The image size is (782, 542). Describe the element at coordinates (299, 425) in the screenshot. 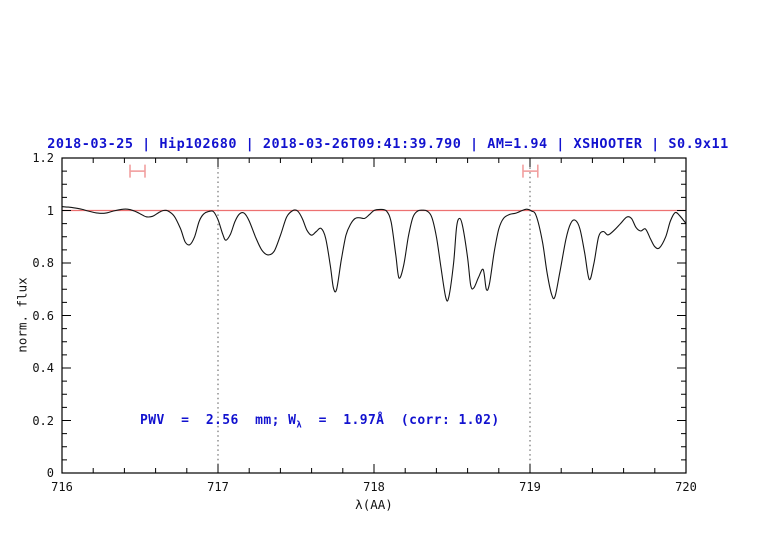

I see `pwv-annotation-subscript: λ` at that location.